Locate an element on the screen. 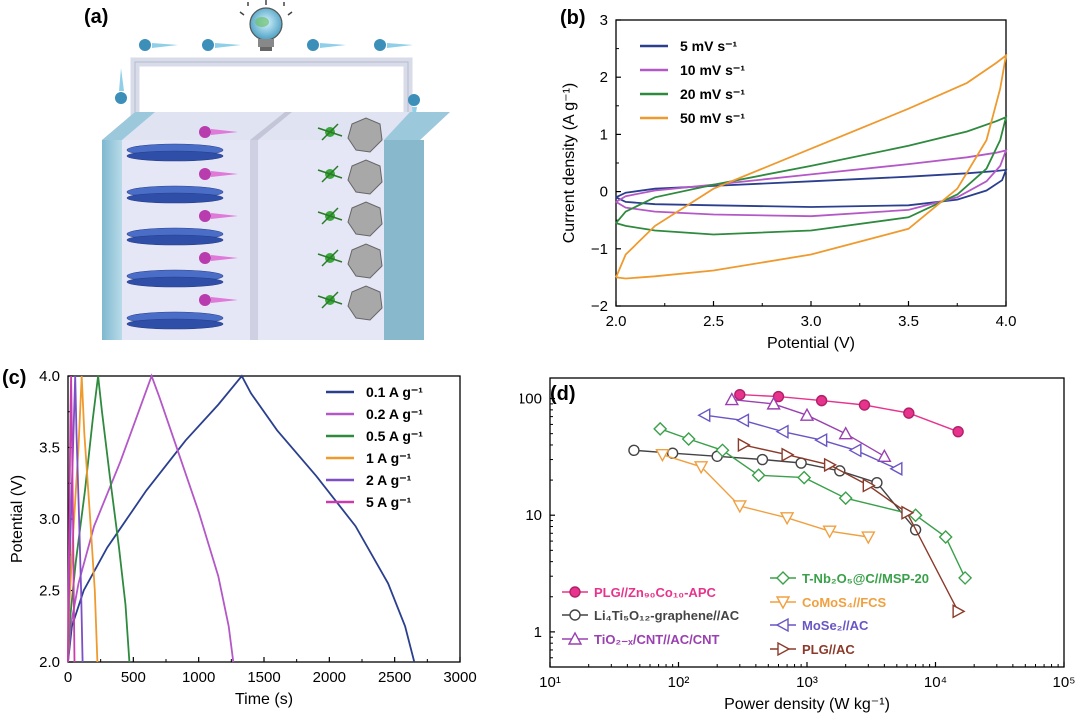 This screenshot has width=1080, height=725. y-tick-label: −2 is located at coordinates (599, 306).